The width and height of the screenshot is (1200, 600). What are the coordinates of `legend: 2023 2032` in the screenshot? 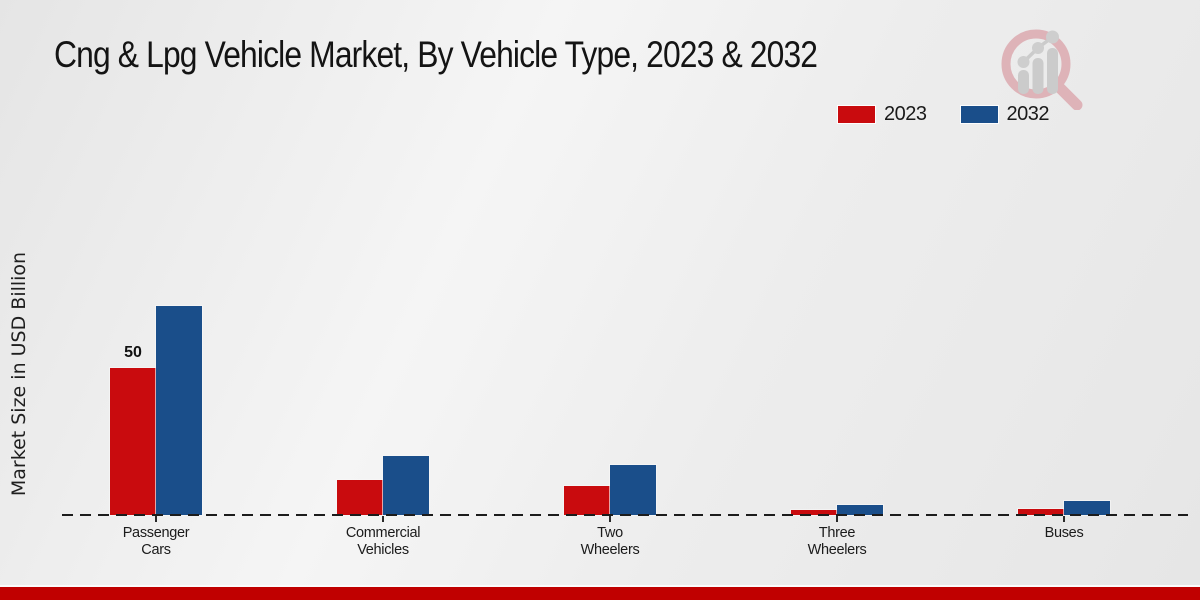 It's located at (943, 114).